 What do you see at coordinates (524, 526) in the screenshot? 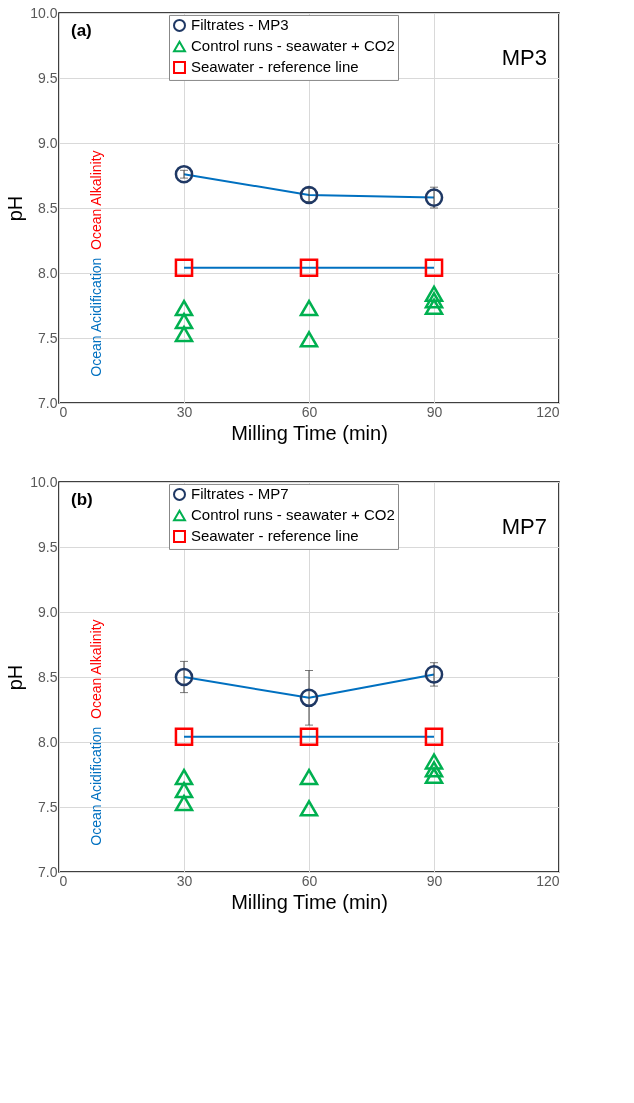
I see `annotation: MP7` at bounding box center [524, 526].